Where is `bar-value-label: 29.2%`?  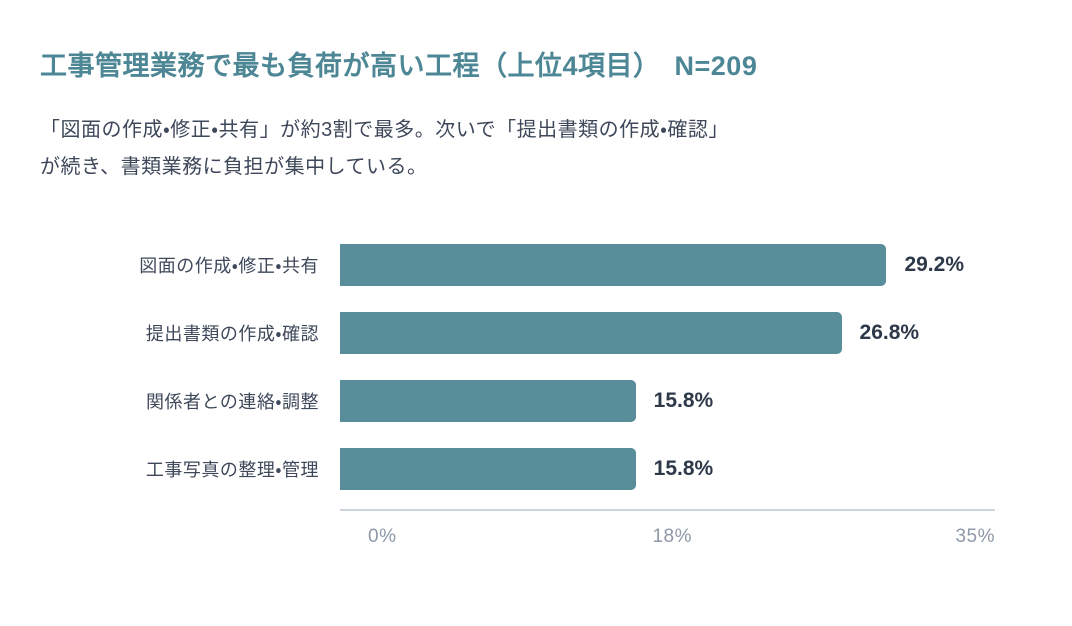 bar-value-label: 29.2% is located at coordinates (934, 264).